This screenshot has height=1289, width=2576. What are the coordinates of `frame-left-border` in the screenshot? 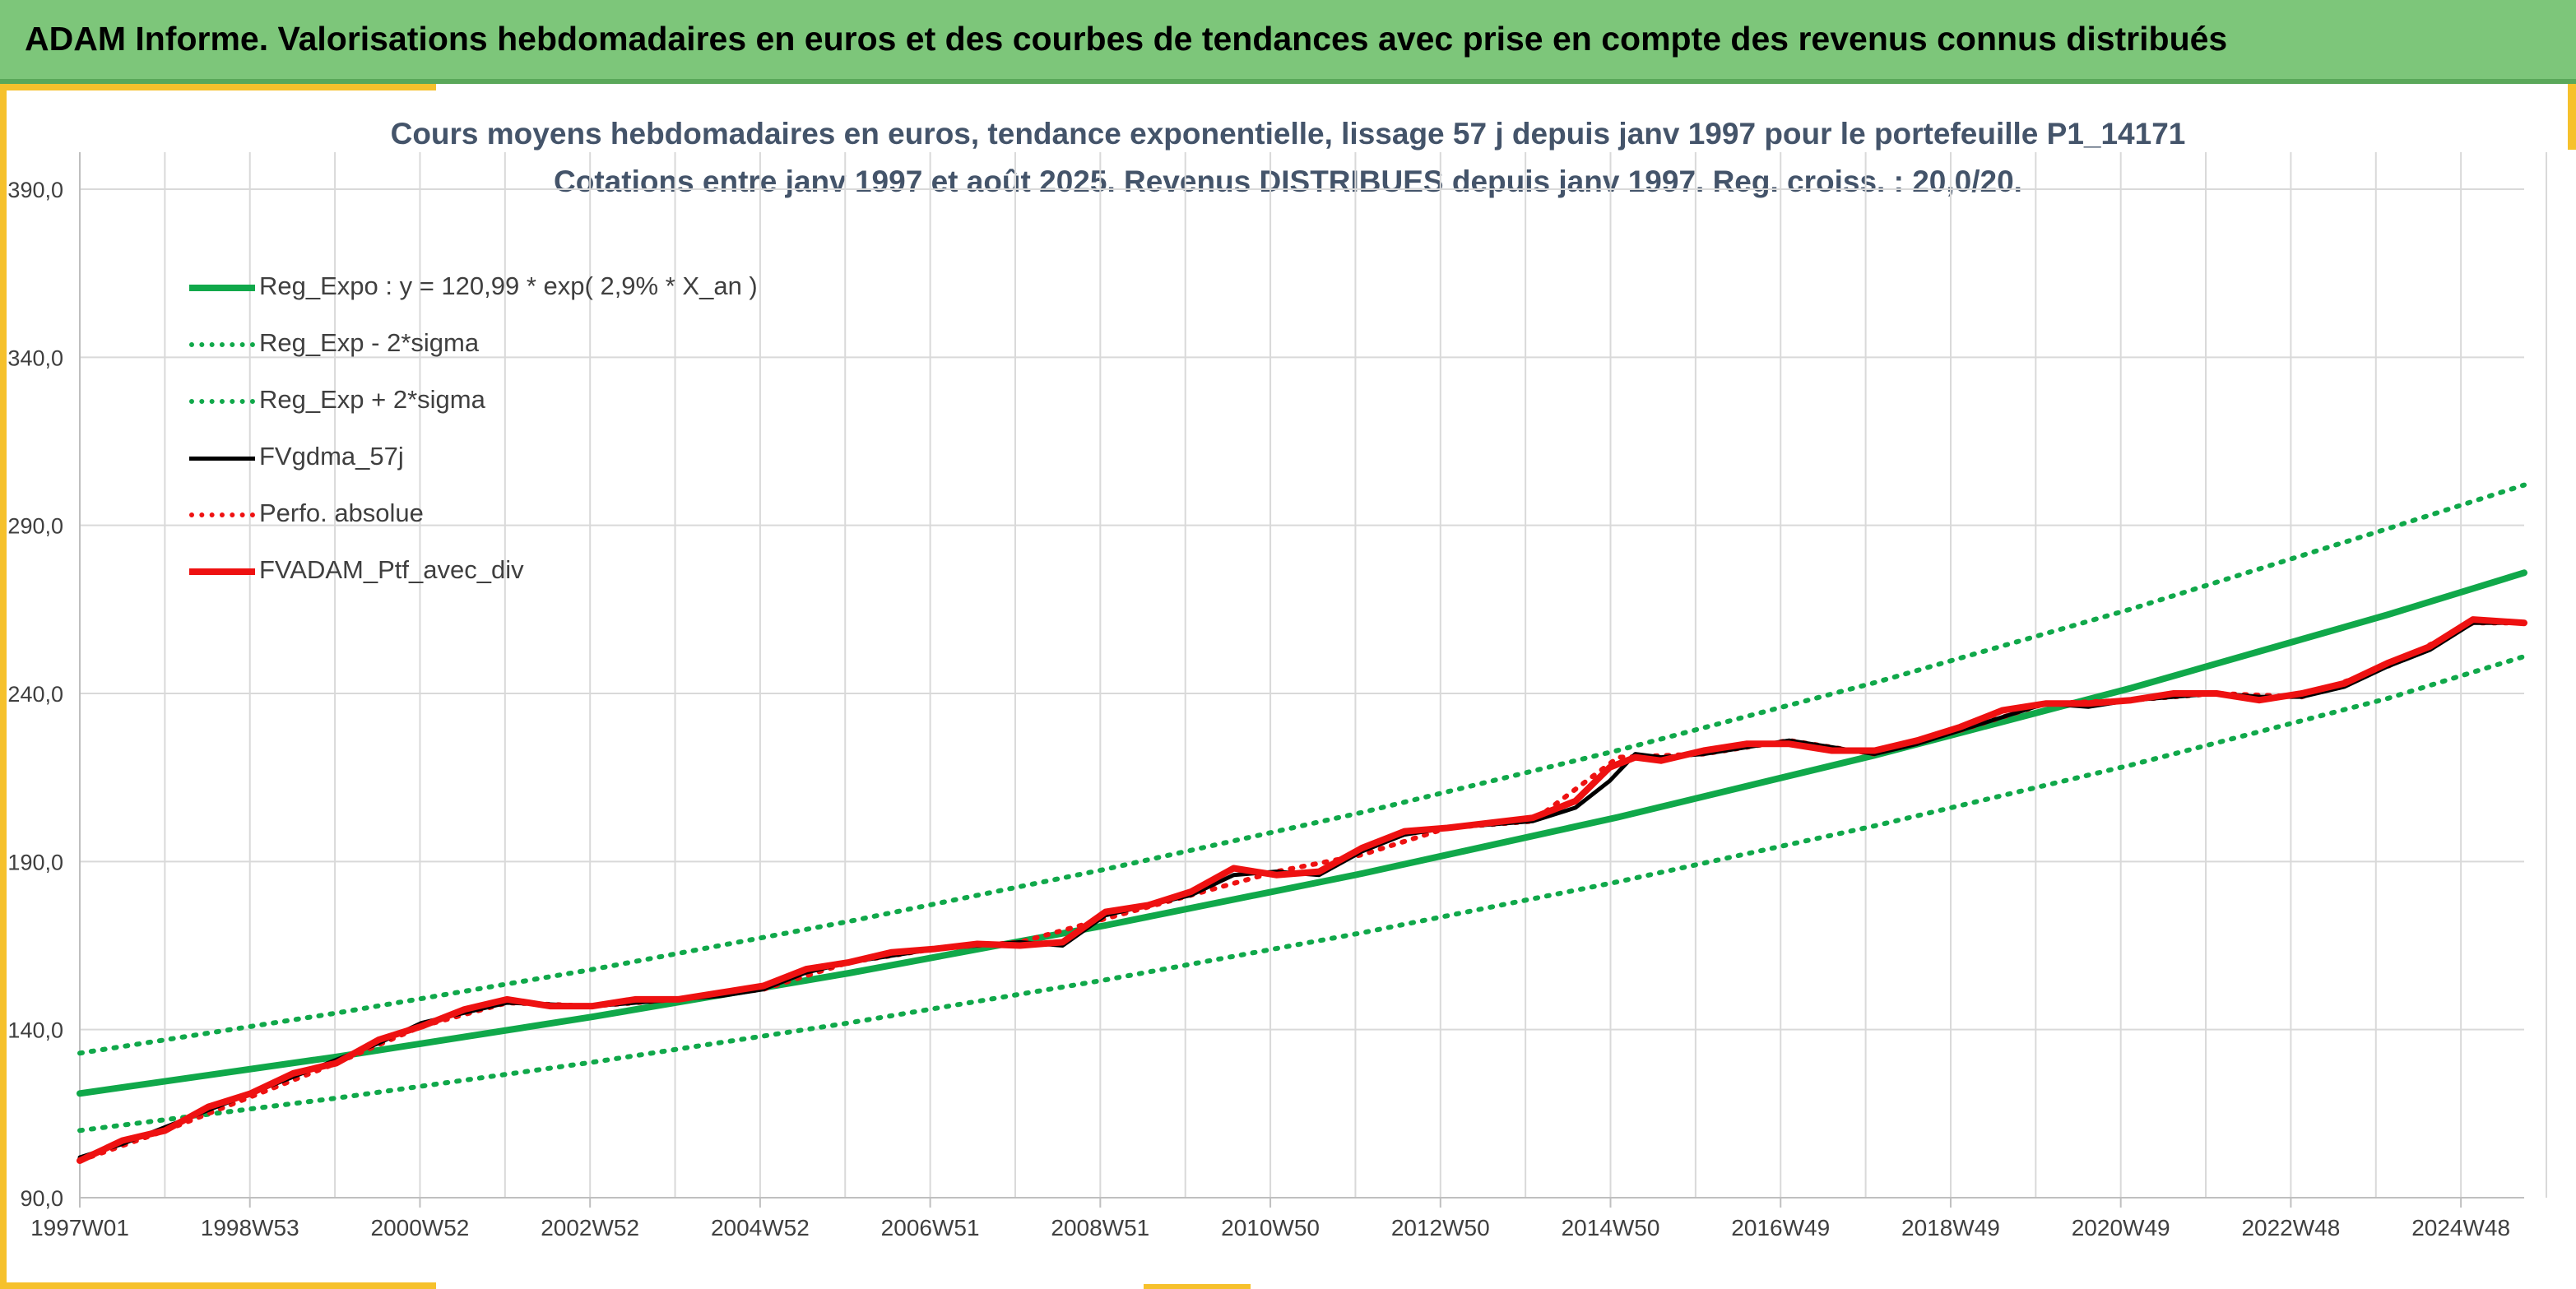 It's located at (4, 686).